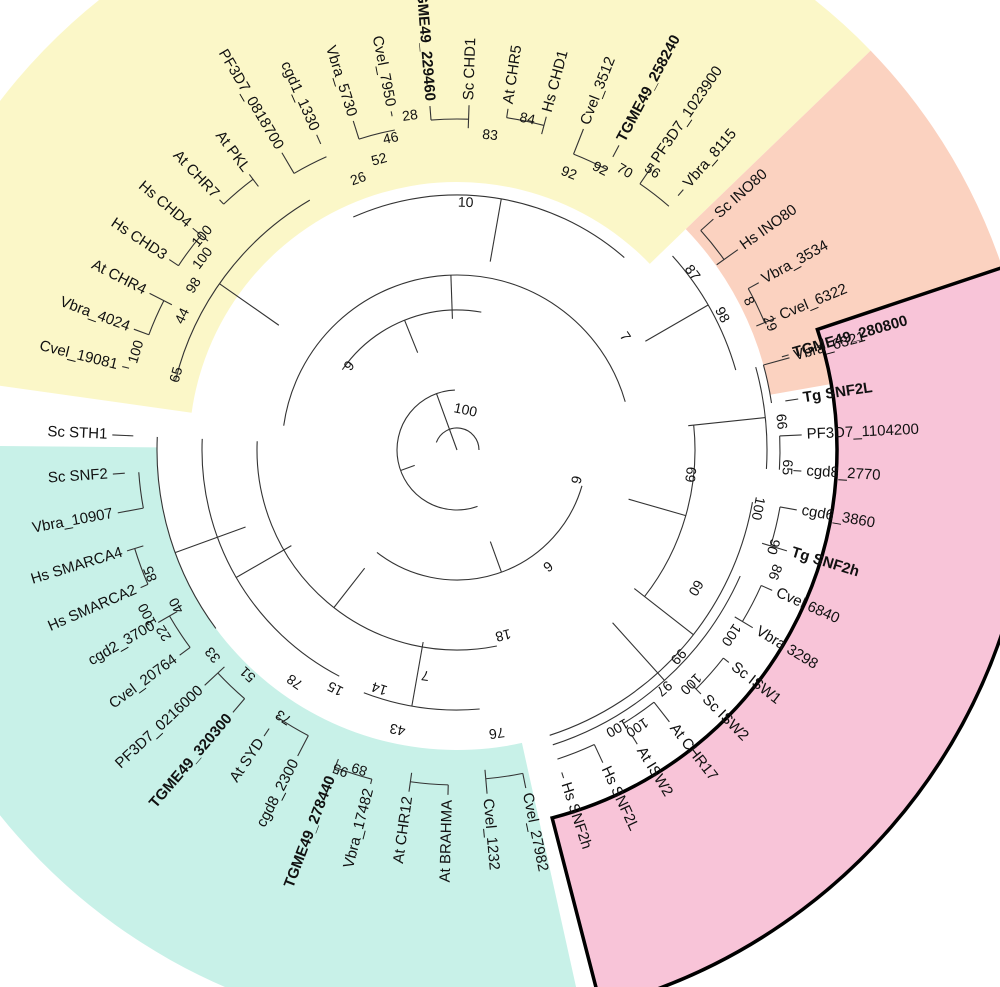 The image size is (1000, 987). Describe the element at coordinates (163, 633) in the screenshot. I see `bootstrap-value-51: 22` at that location.